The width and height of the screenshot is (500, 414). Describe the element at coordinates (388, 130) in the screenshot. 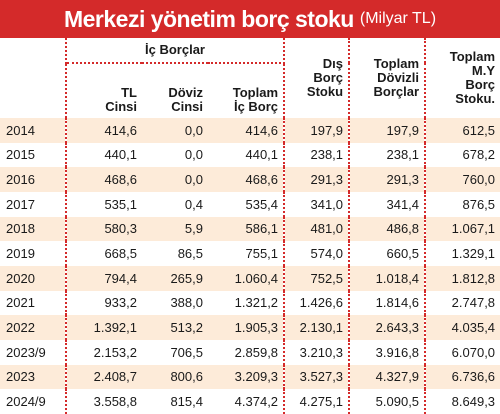

I see `table-cell: 197,9` at that location.